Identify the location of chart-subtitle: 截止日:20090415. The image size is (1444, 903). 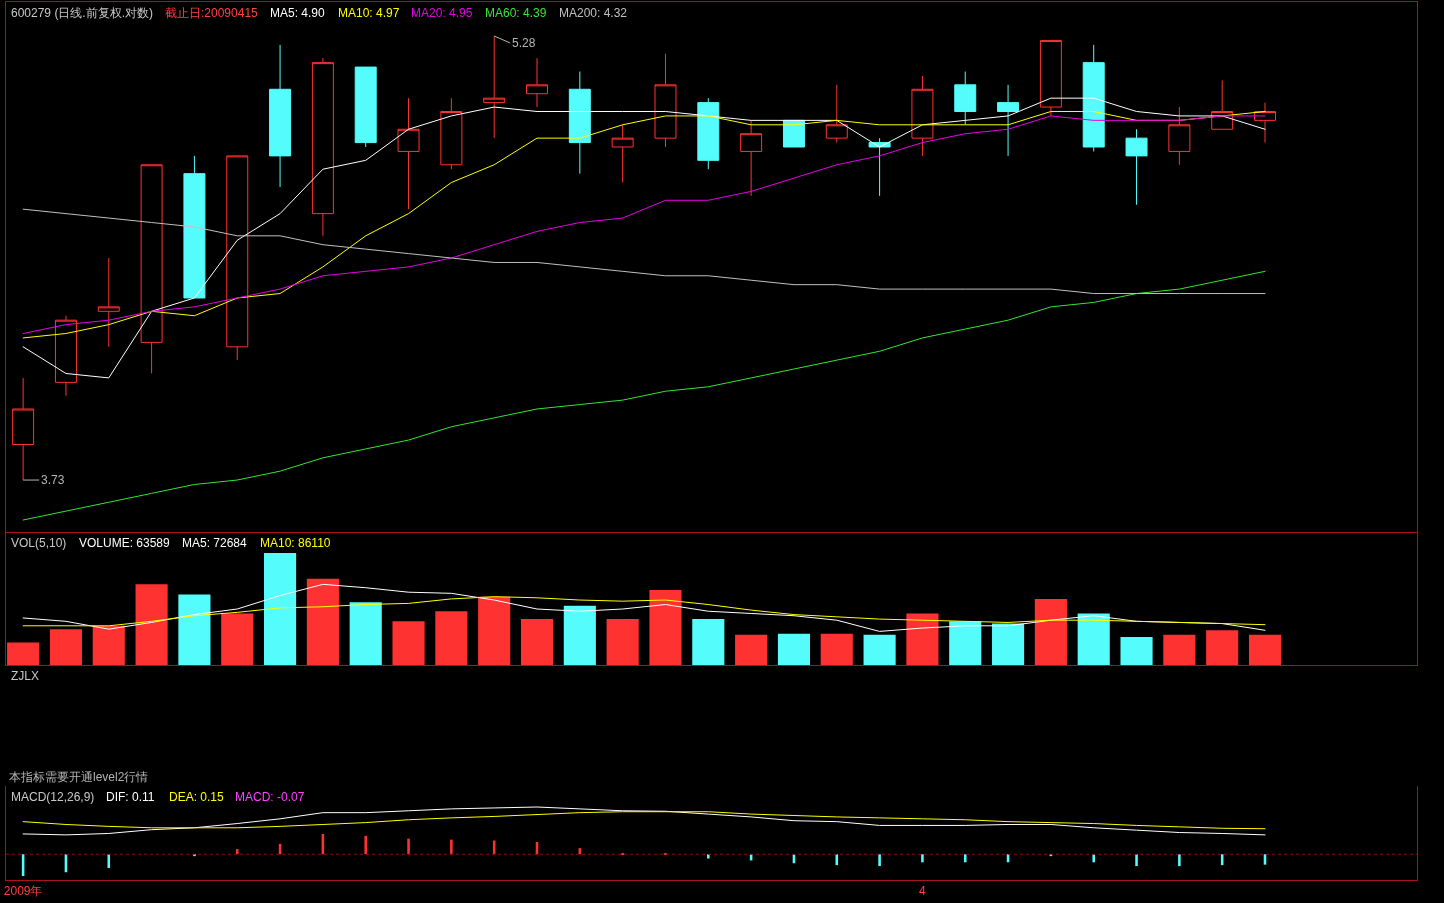
(212, 13).